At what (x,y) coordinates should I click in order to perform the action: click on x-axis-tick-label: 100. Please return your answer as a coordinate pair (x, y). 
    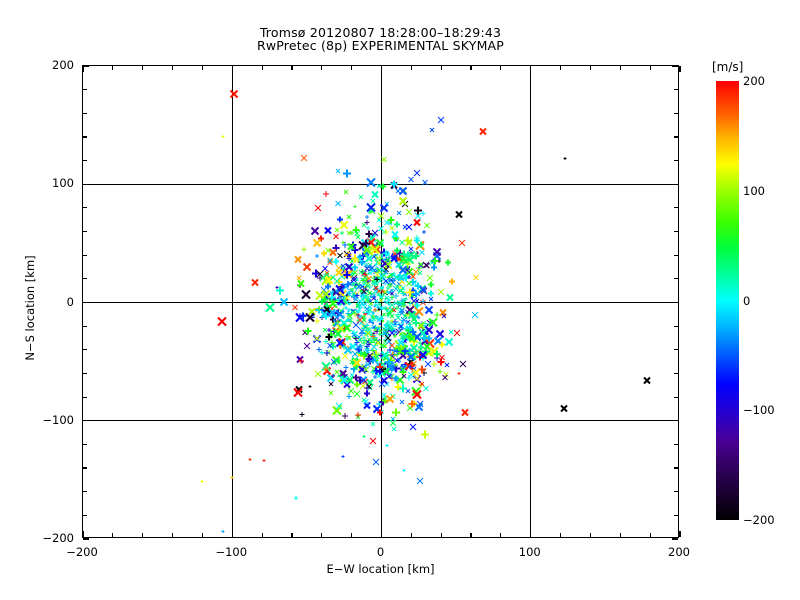
    Looking at the image, I should click on (529, 552).